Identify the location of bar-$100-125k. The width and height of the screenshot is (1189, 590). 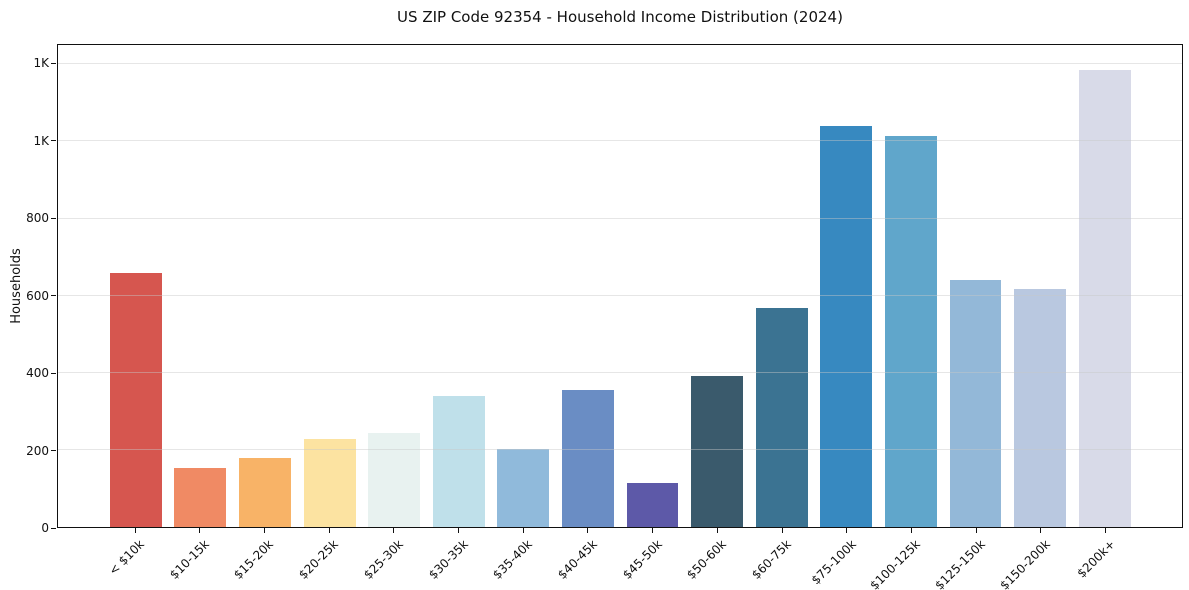
(910, 331).